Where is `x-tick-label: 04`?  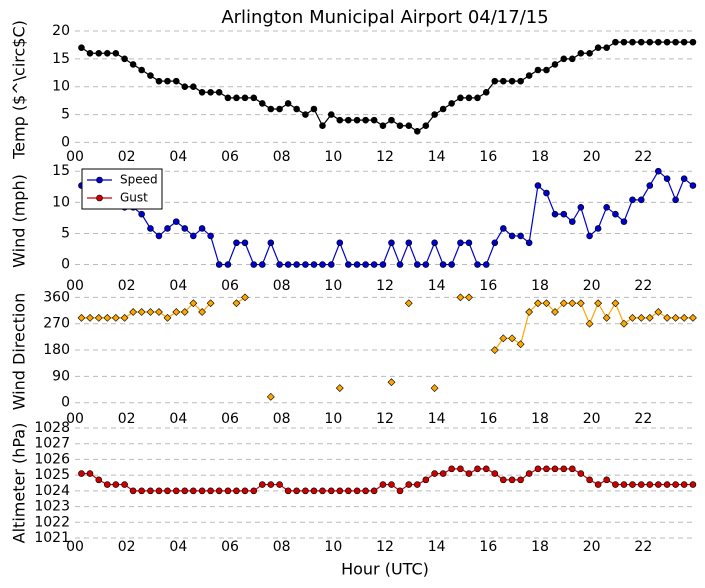
x-tick-label: 04 is located at coordinates (178, 157).